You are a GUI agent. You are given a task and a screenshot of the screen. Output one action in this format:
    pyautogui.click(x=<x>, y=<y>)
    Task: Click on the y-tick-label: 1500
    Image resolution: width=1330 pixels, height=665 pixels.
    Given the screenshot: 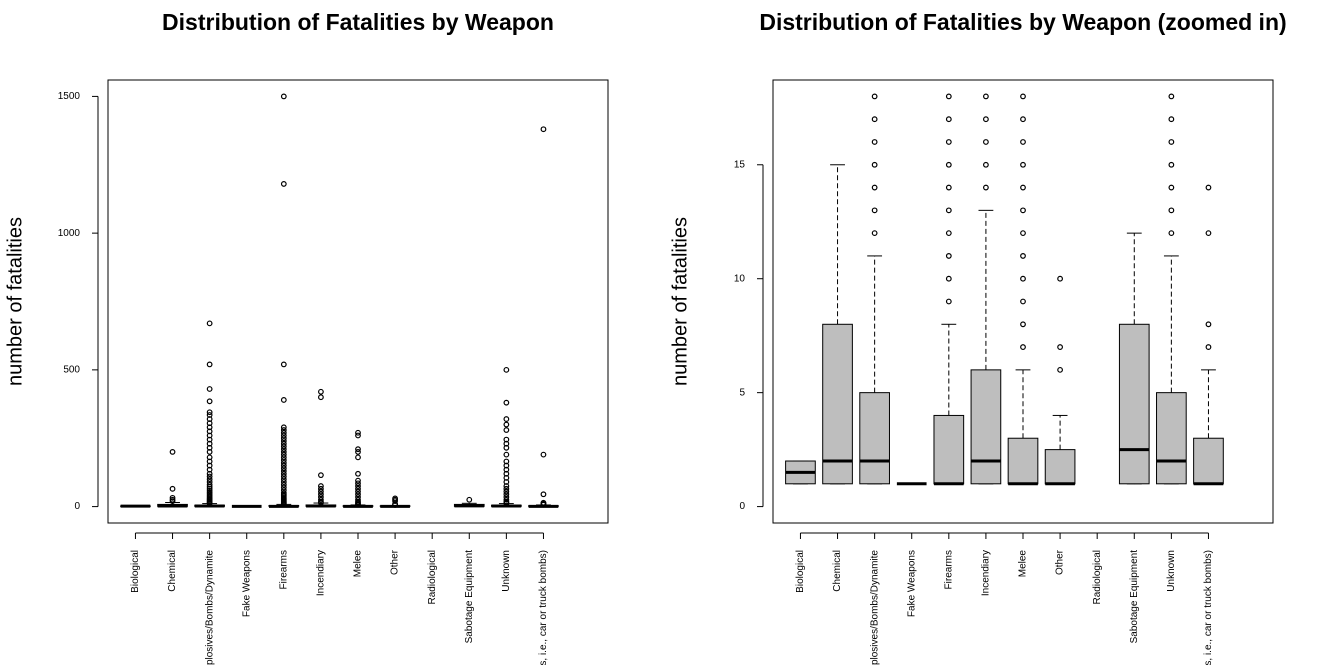 What is the action you would take?
    pyautogui.click(x=69, y=96)
    